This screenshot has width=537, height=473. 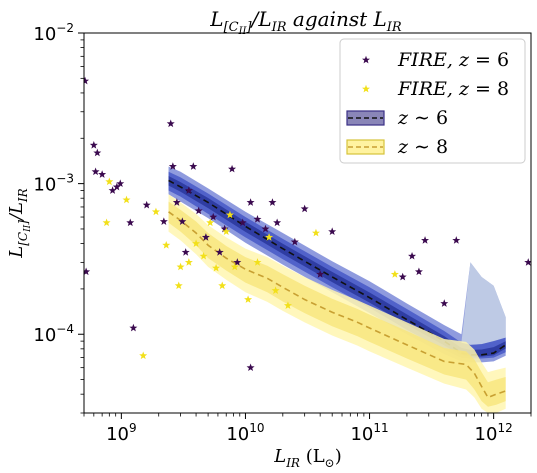 What do you see at coordinates (53, 33) in the screenshot?
I see `y-tick-label-2: 10⁻²` at bounding box center [53, 33].